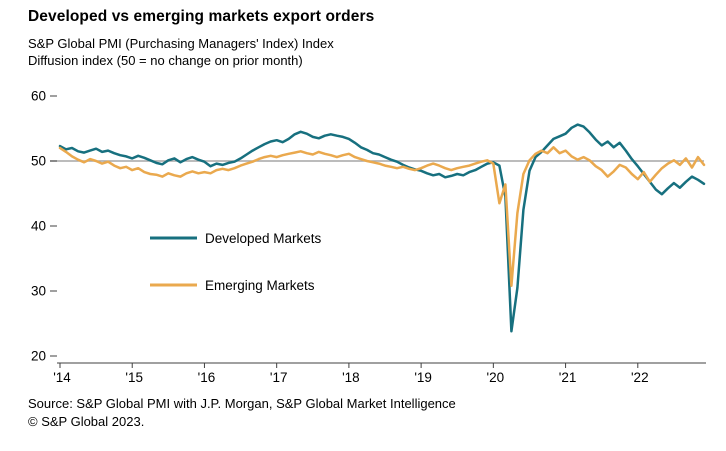 The height and width of the screenshot is (451, 726). What do you see at coordinates (38, 291) in the screenshot?
I see `y-axis-tick-label: 30` at bounding box center [38, 291].